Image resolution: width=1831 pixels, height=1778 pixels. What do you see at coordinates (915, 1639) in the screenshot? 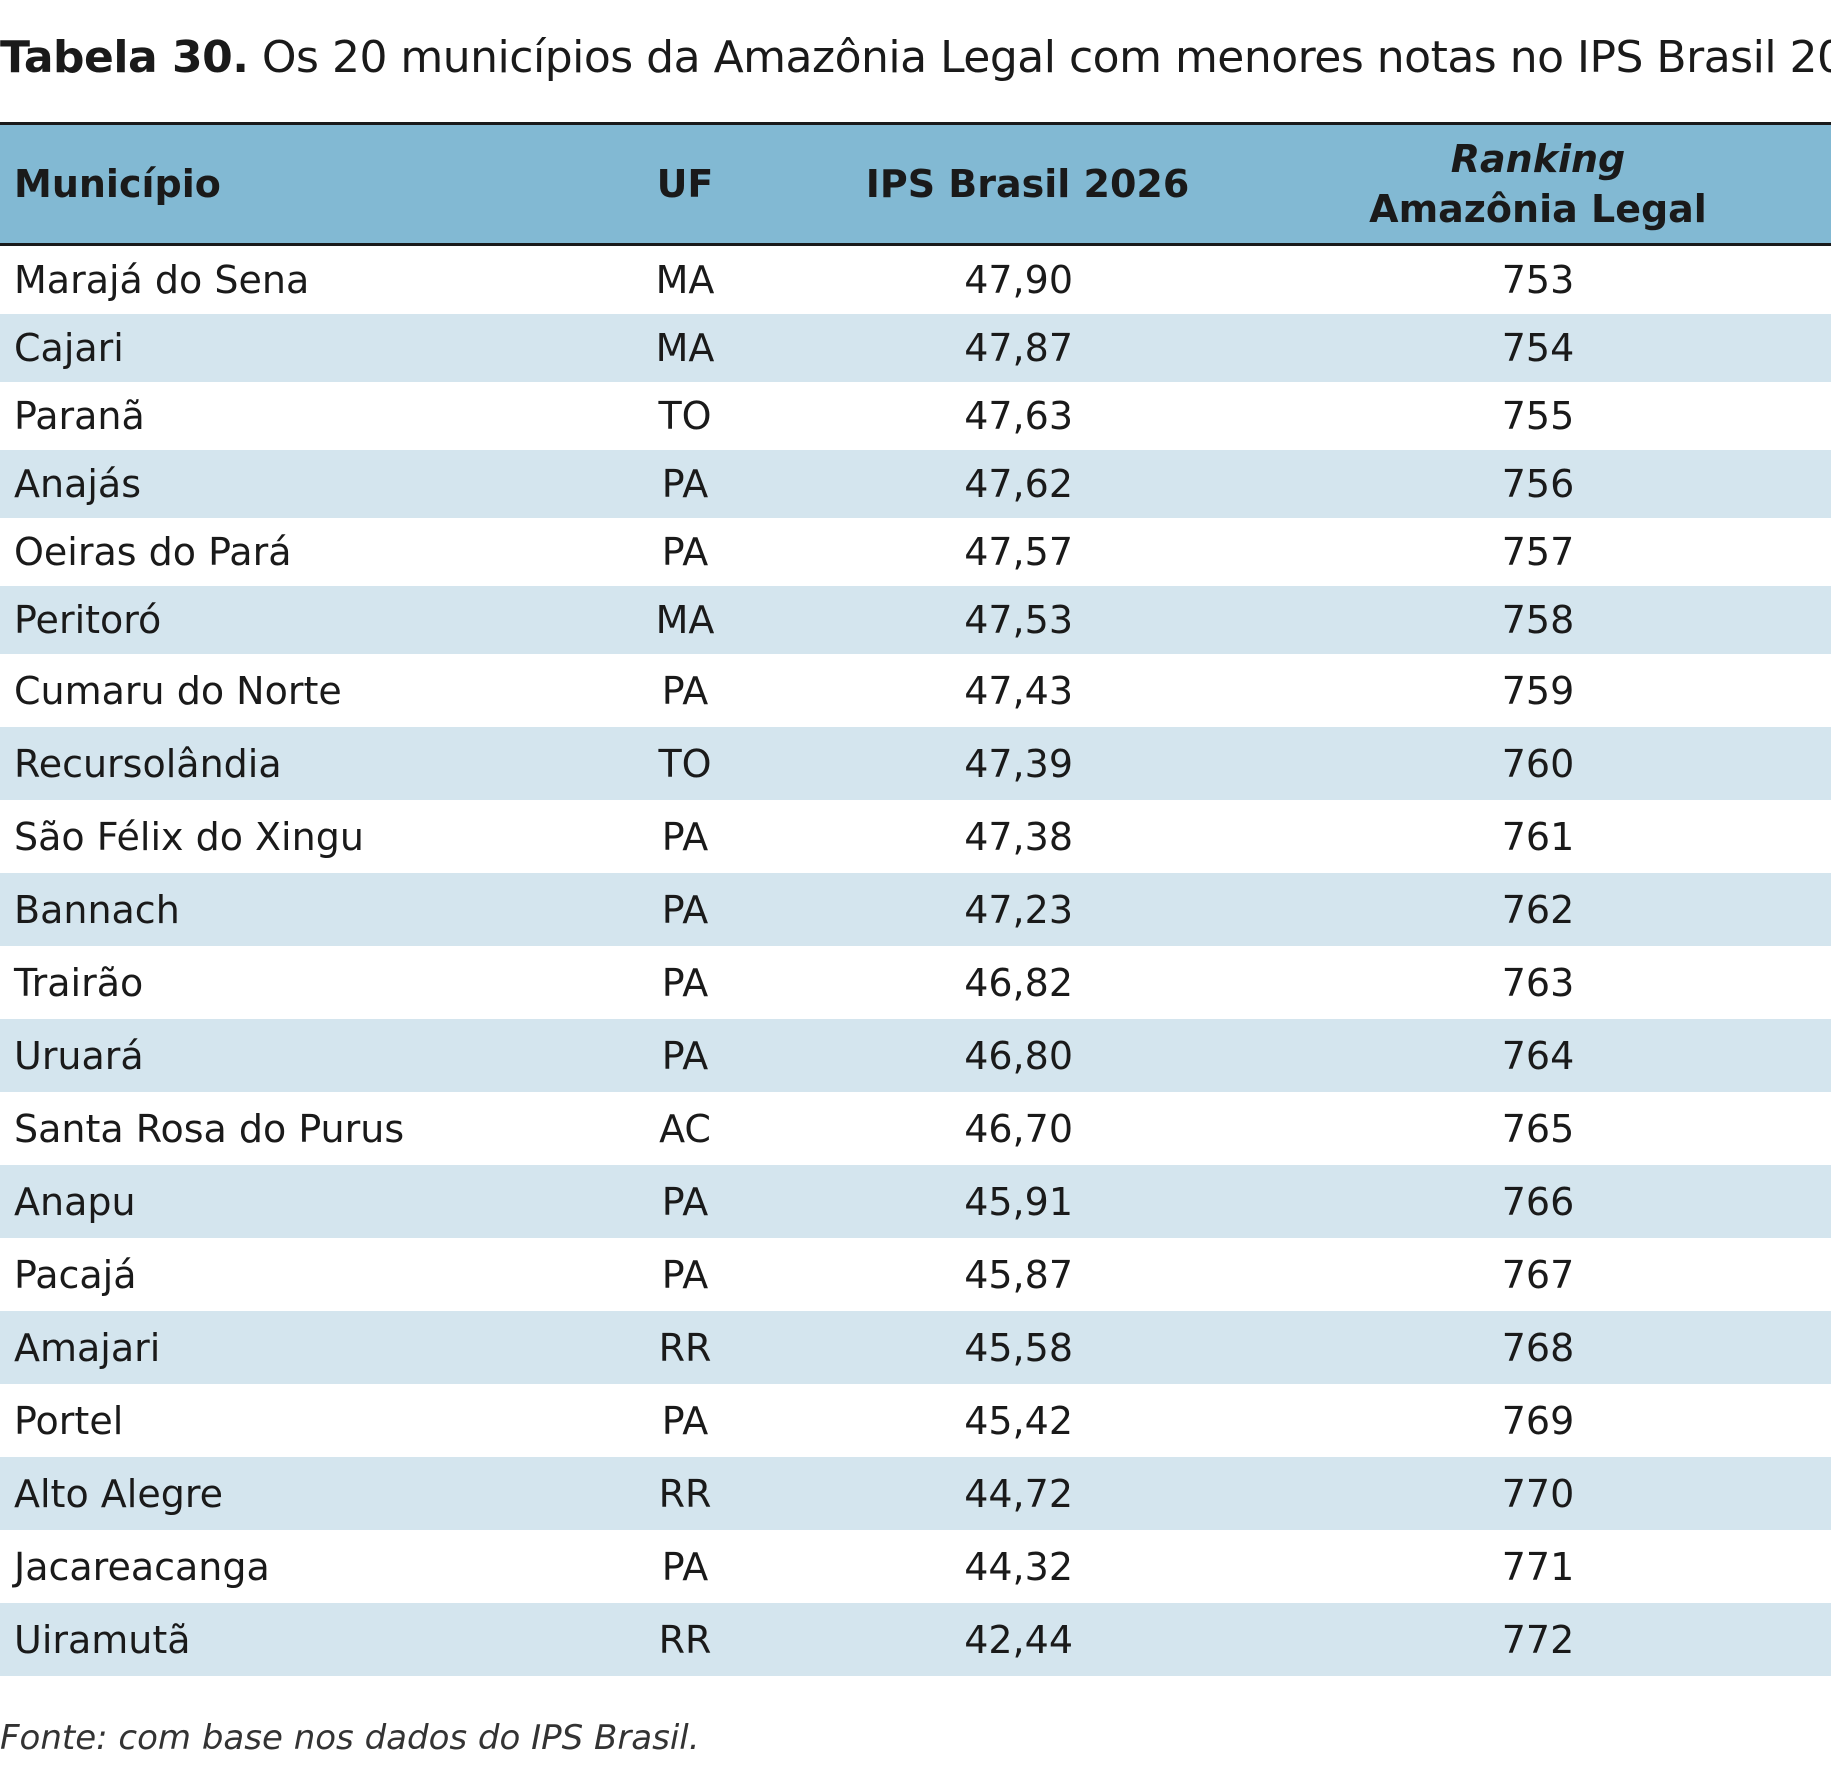
I see `table-row: Uiramutã RR 42,44 772` at bounding box center [915, 1639].